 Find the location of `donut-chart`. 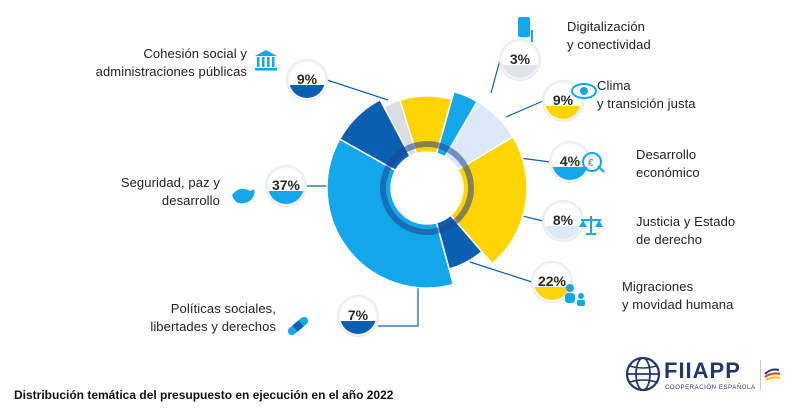

donut-chart is located at coordinates (427, 189).